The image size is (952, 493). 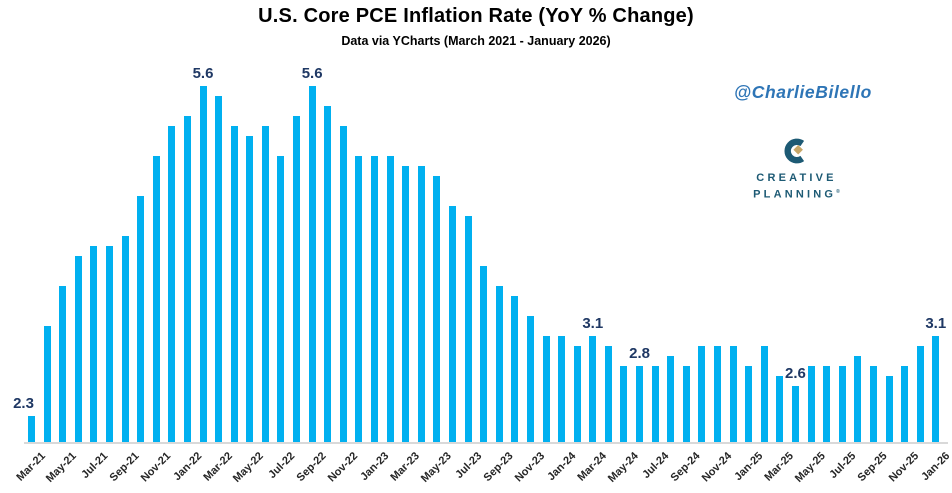 I want to click on value-label-Sep-22: 5.6, so click(x=312, y=73).